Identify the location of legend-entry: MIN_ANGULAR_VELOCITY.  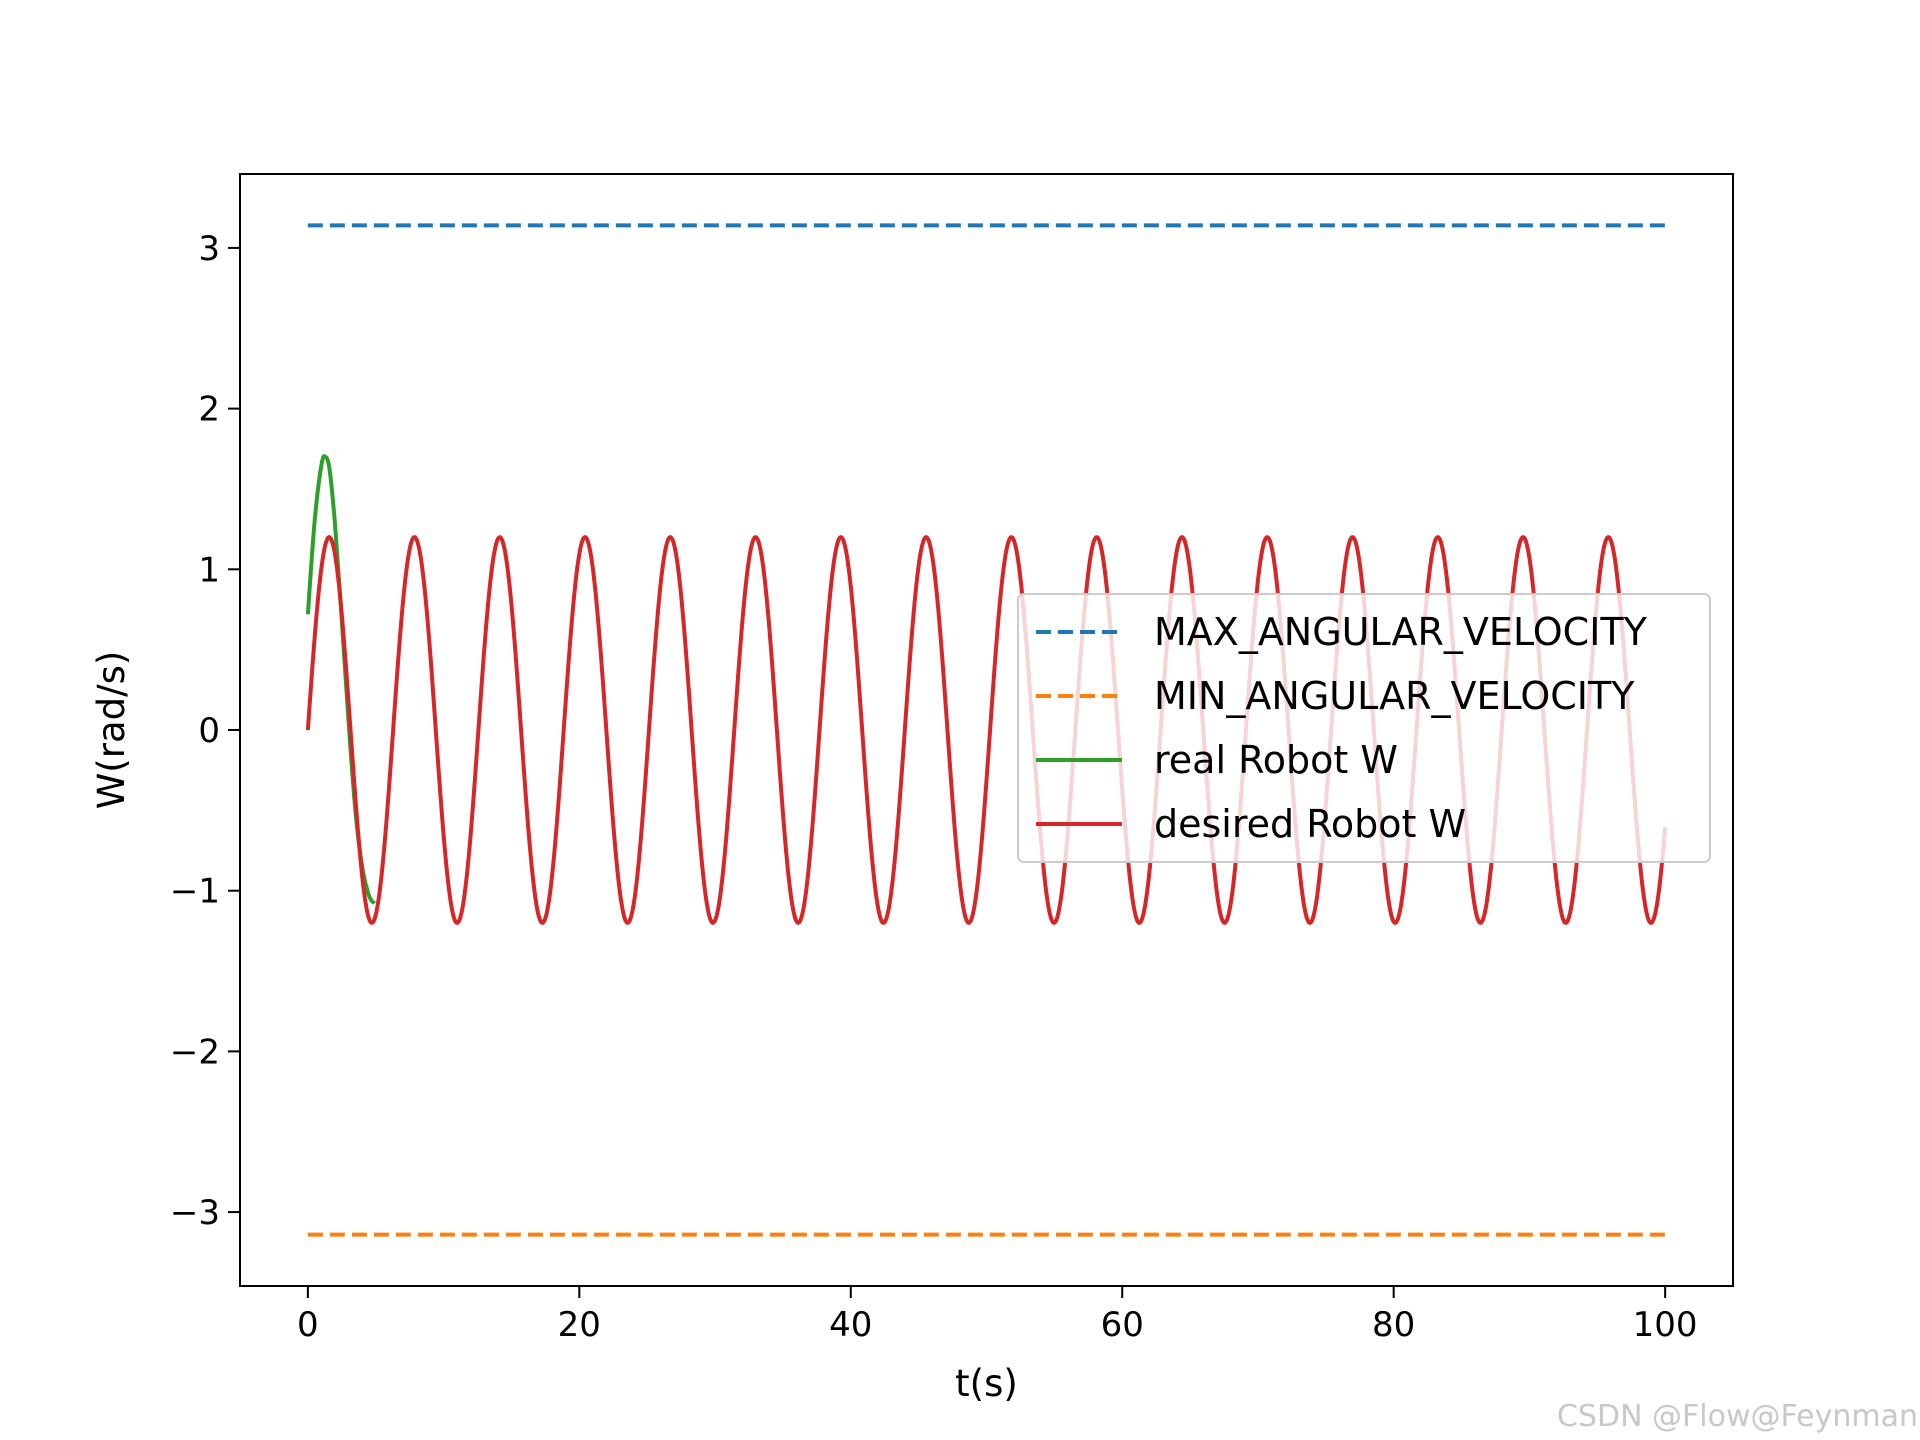
(1394, 696).